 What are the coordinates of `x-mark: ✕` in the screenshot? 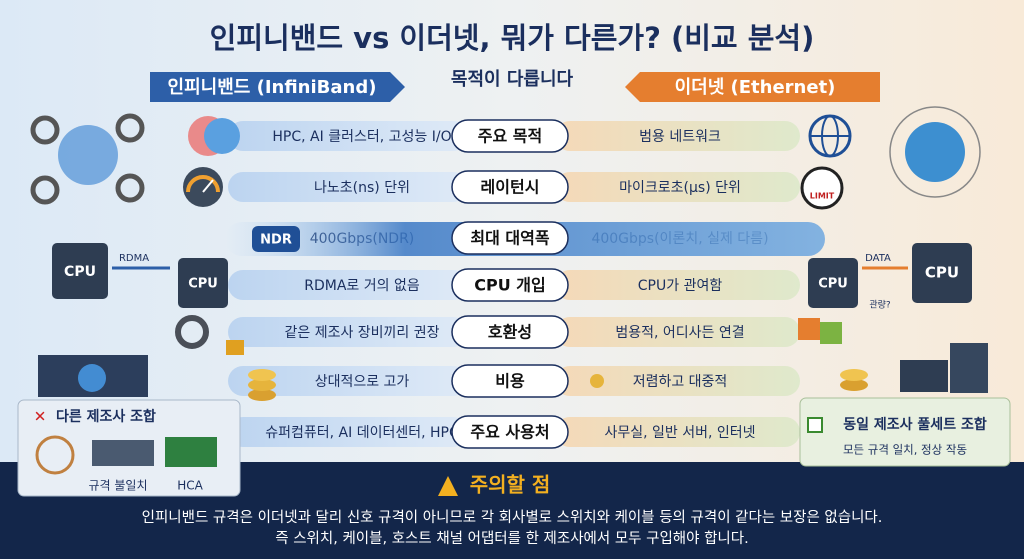 It's located at (40, 417).